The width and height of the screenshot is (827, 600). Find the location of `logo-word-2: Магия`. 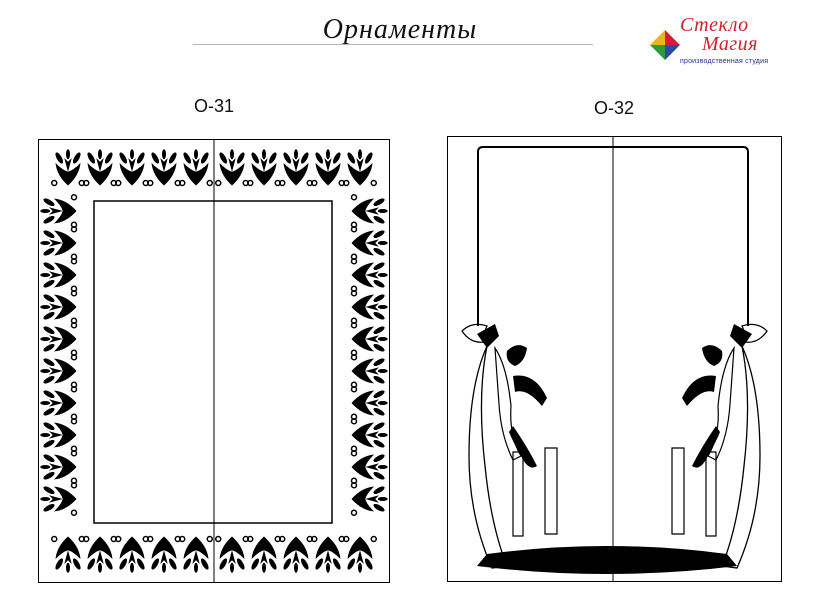

logo-word-2: Магия is located at coordinates (730, 44).